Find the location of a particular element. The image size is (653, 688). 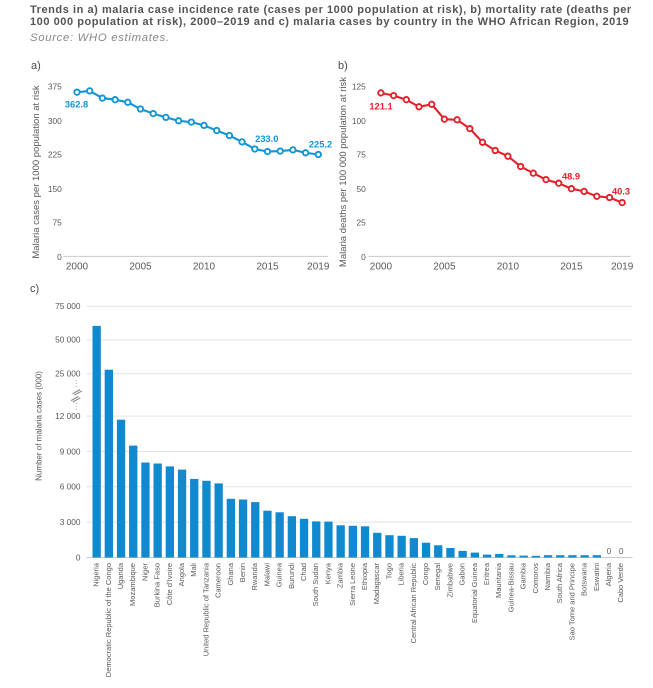

svg-text: Guinea-Bissau is located at coordinates (510, 587).